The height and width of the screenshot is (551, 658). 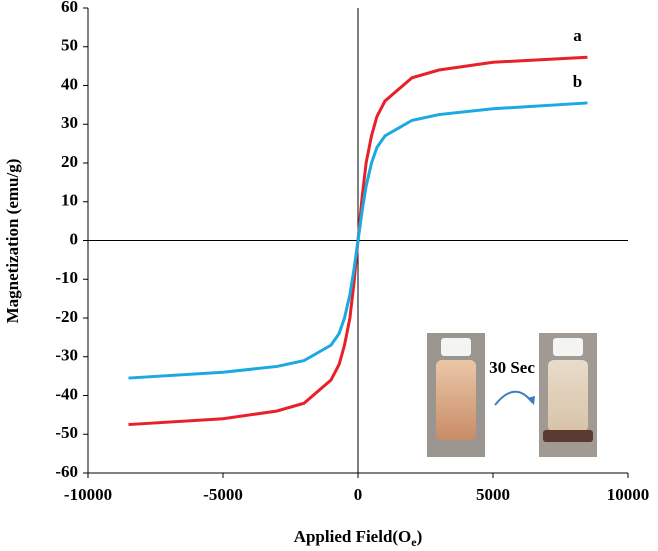 I want to click on x-title-main: Applied Field(O, so click(x=353, y=536).